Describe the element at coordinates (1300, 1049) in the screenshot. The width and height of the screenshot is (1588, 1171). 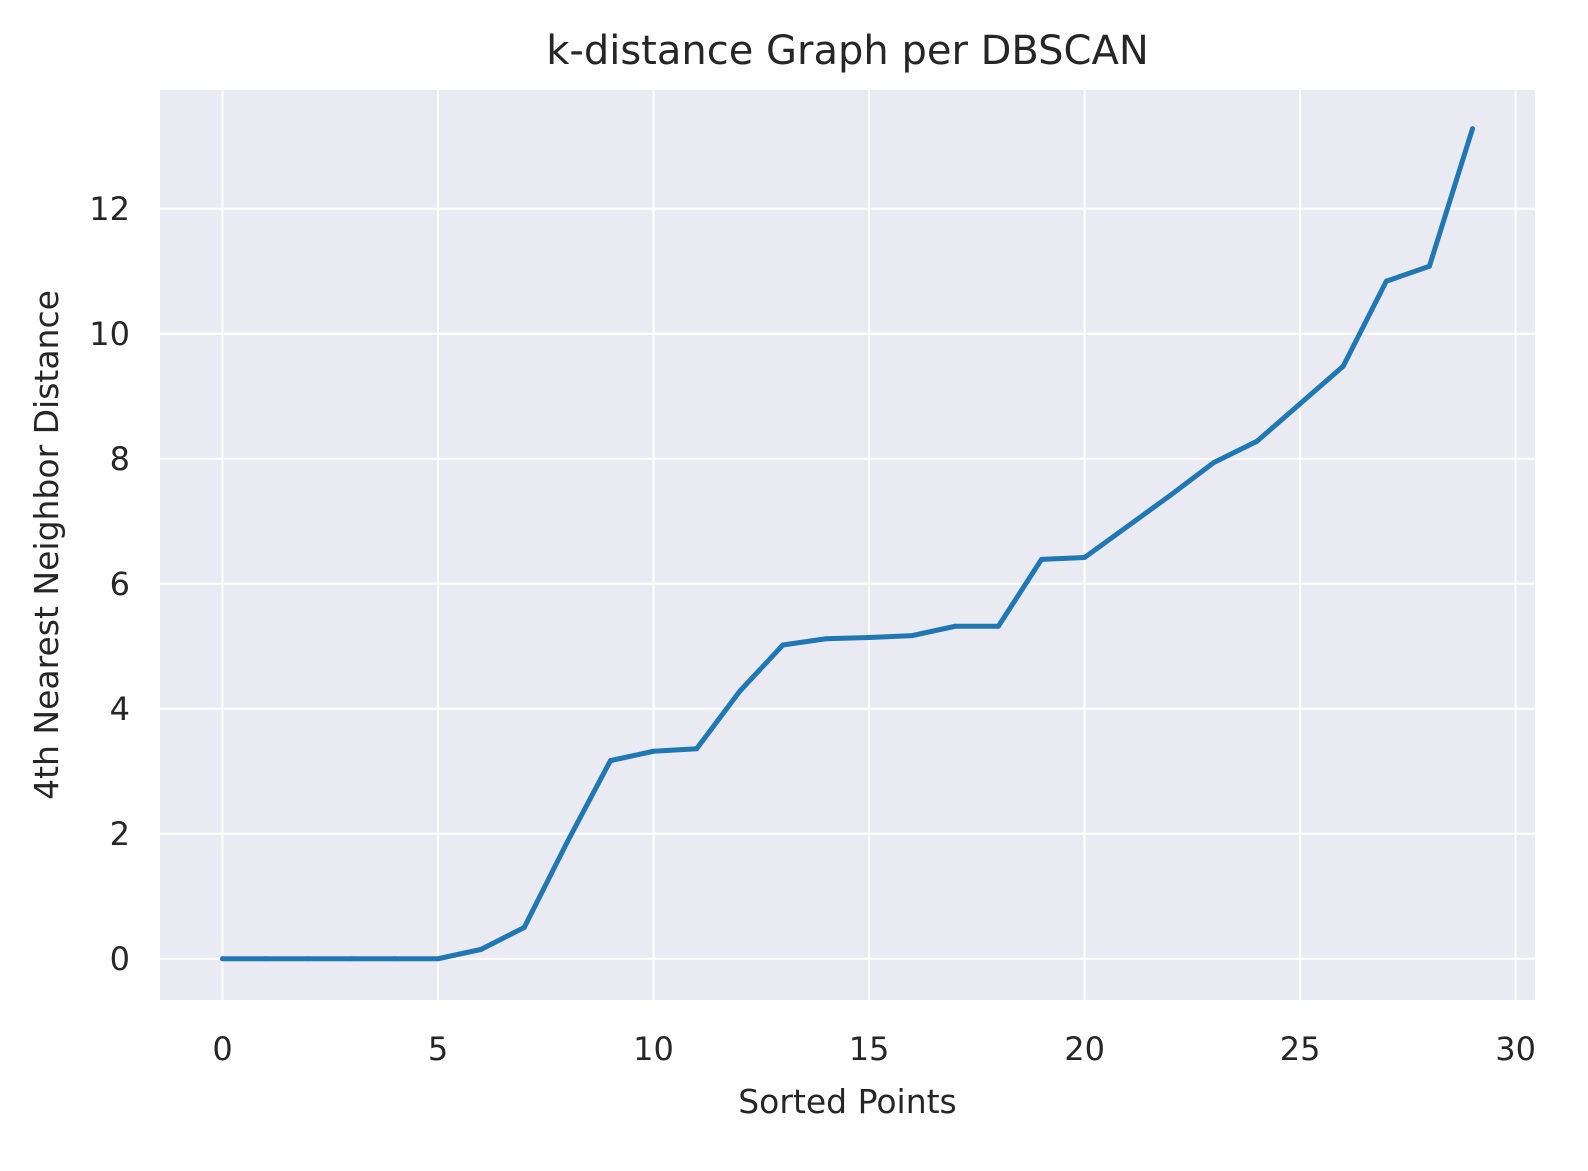
I see `x-tick-label: 25` at that location.